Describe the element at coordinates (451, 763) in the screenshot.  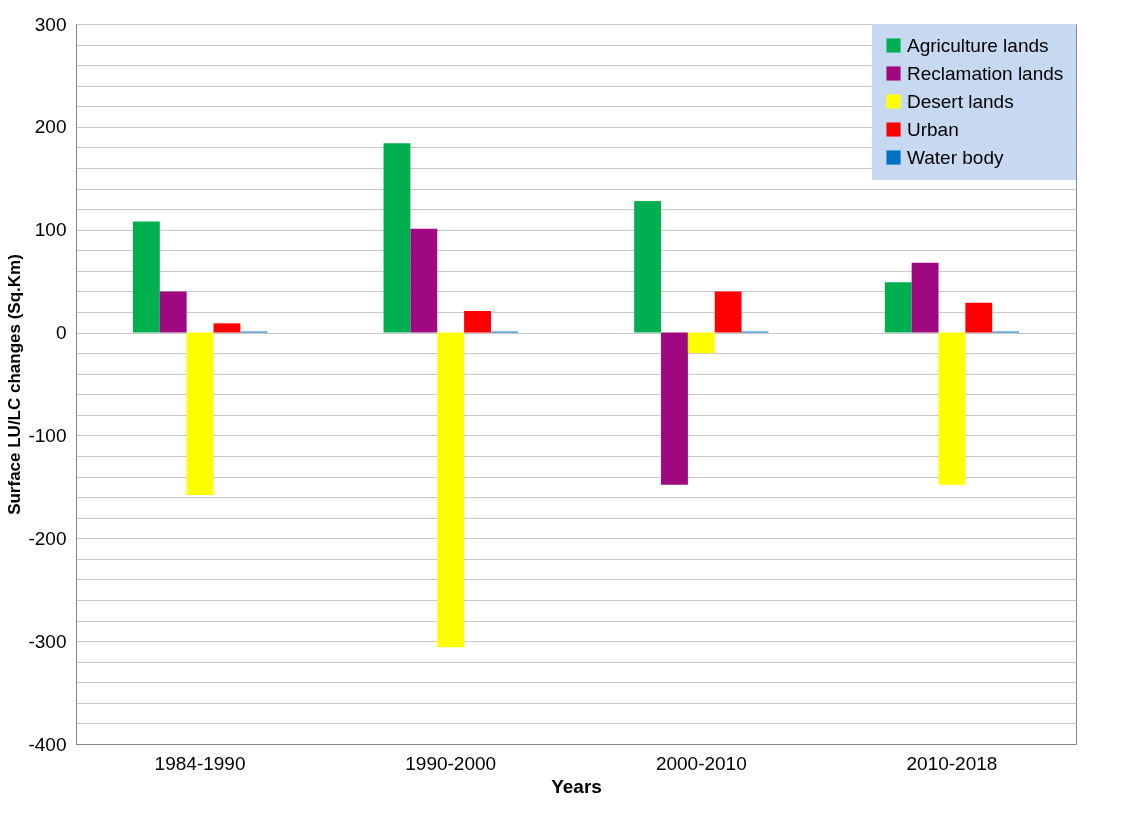
I see `x-tick-label: 1990-2000` at that location.